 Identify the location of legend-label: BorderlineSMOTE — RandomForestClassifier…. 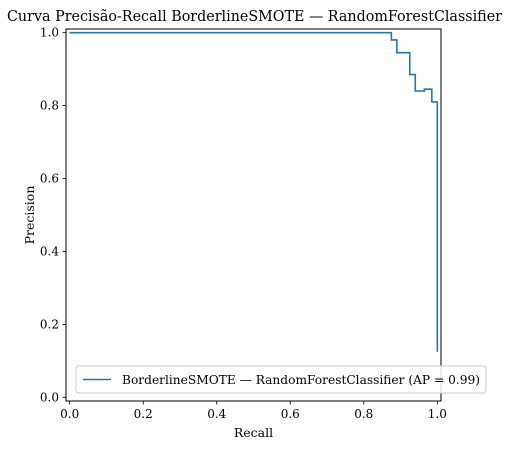
(301, 379).